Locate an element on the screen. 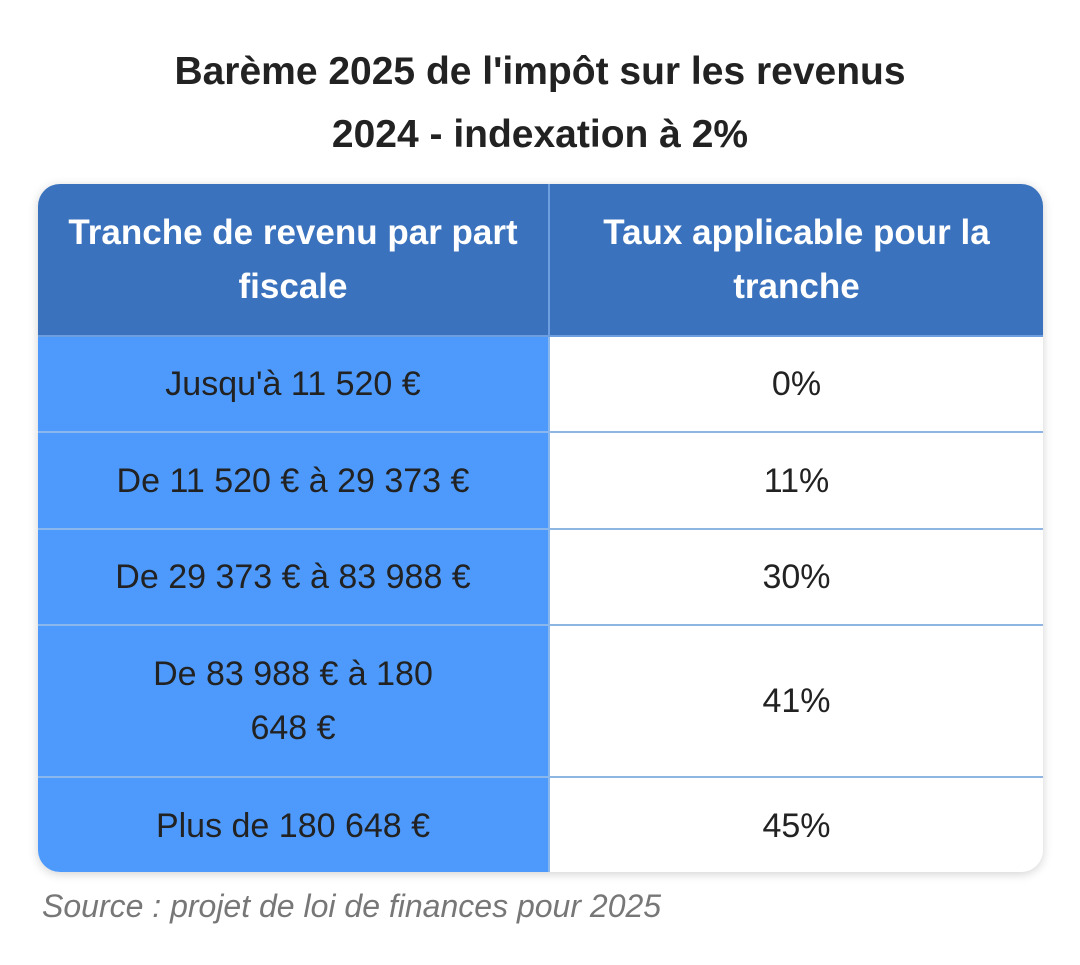 The image size is (1080, 965). rate-cell: 45% is located at coordinates (796, 824).